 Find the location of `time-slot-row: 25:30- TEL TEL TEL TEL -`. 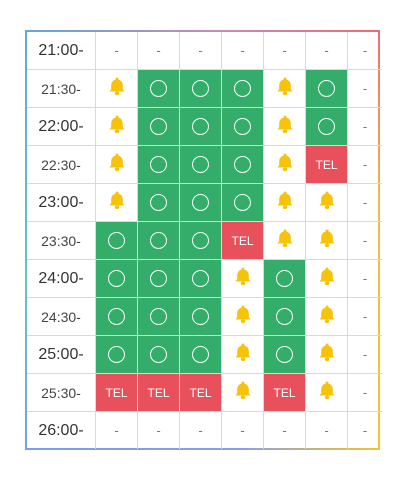

time-slot-row: 25:30- TEL TEL TEL TEL - is located at coordinates (204, 392).